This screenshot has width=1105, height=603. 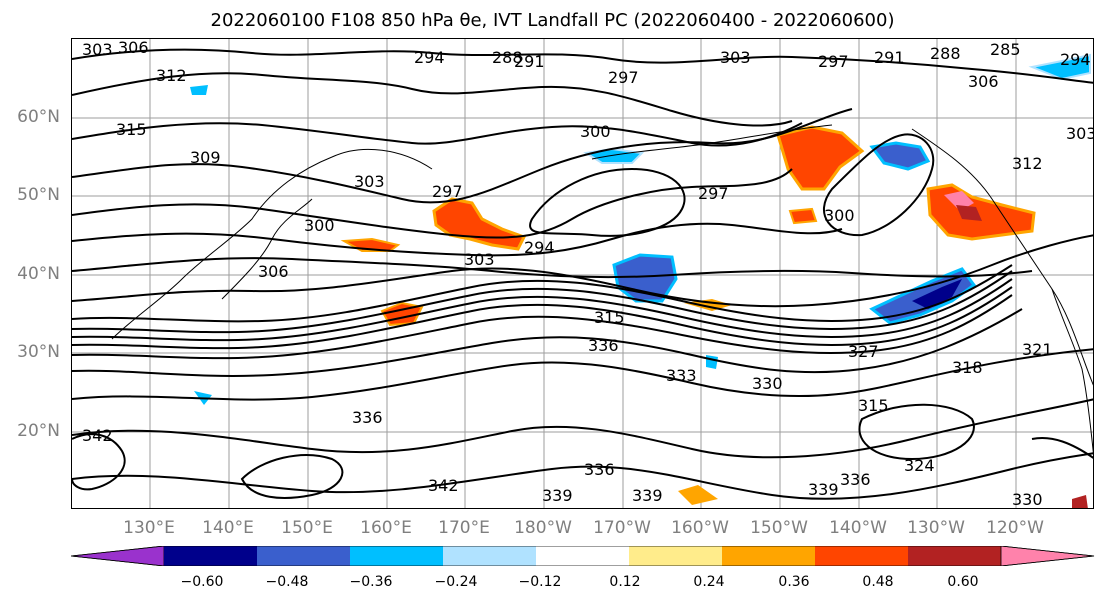 What do you see at coordinates (287, 582) in the screenshot?
I see `colorbar-tick: −0.48` at bounding box center [287, 582].